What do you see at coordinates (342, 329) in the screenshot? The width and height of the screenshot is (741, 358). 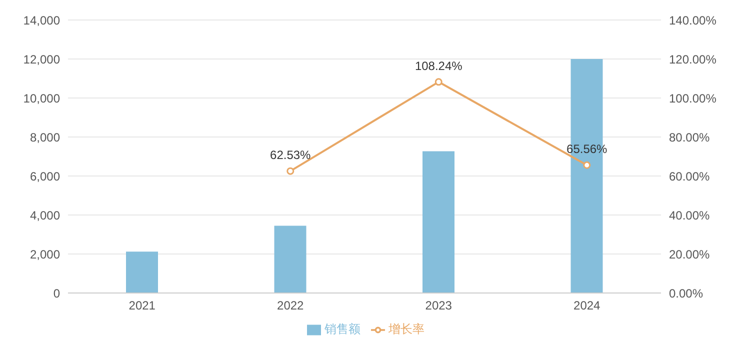 I see `legend-label: 销售额` at bounding box center [342, 329].